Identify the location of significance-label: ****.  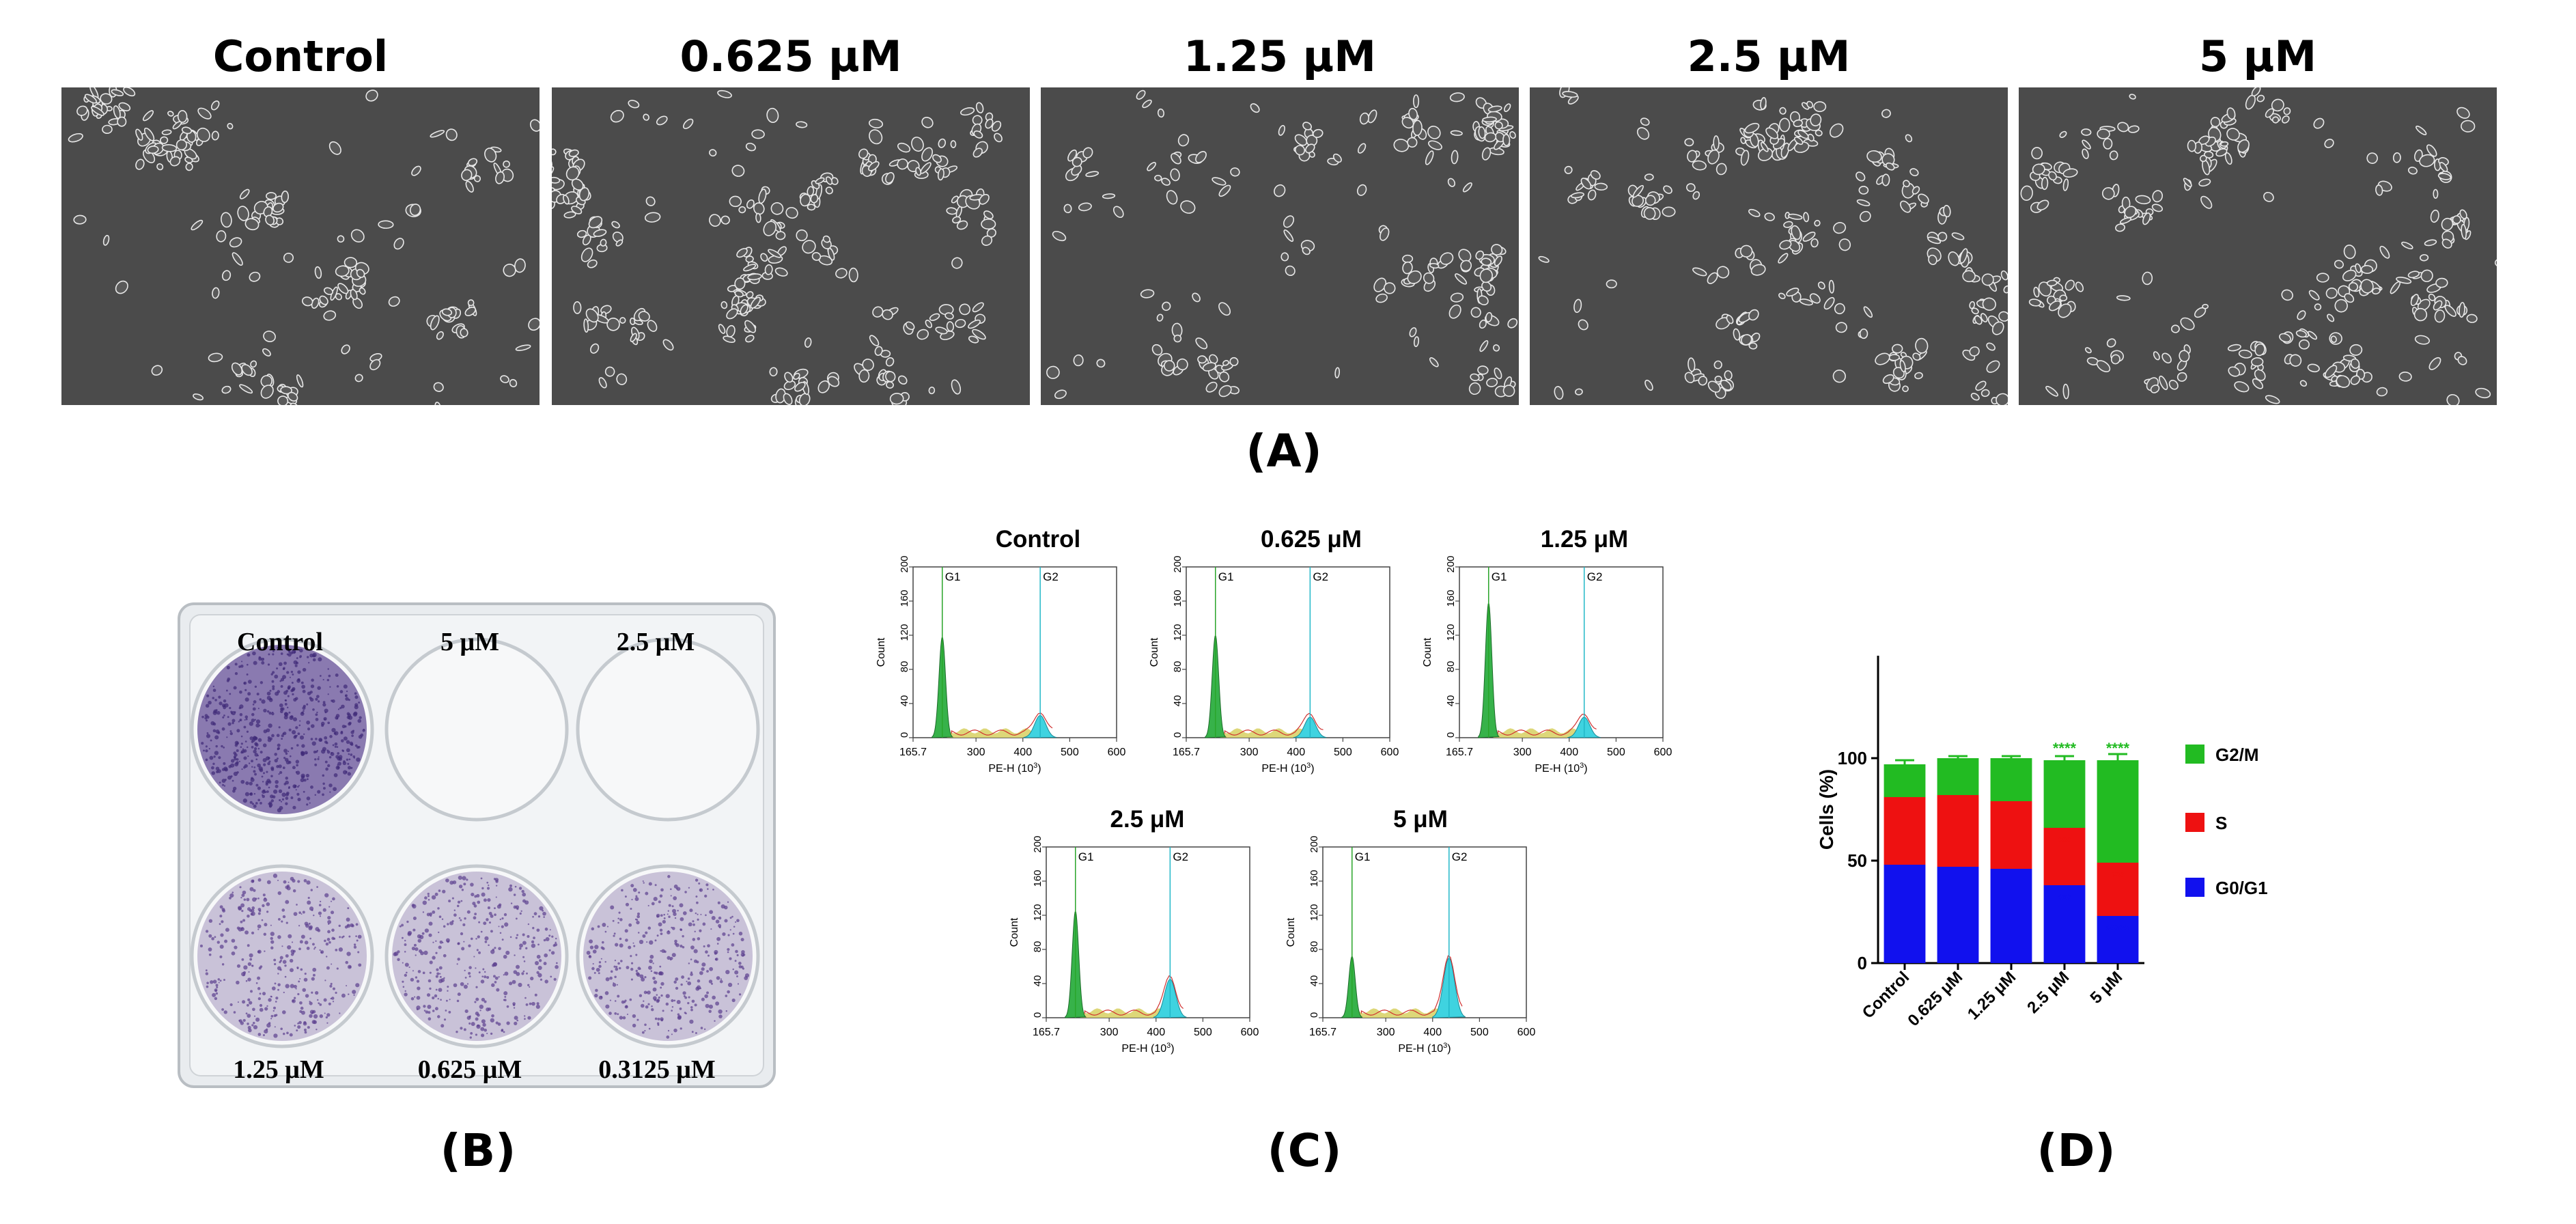
(2065, 748).